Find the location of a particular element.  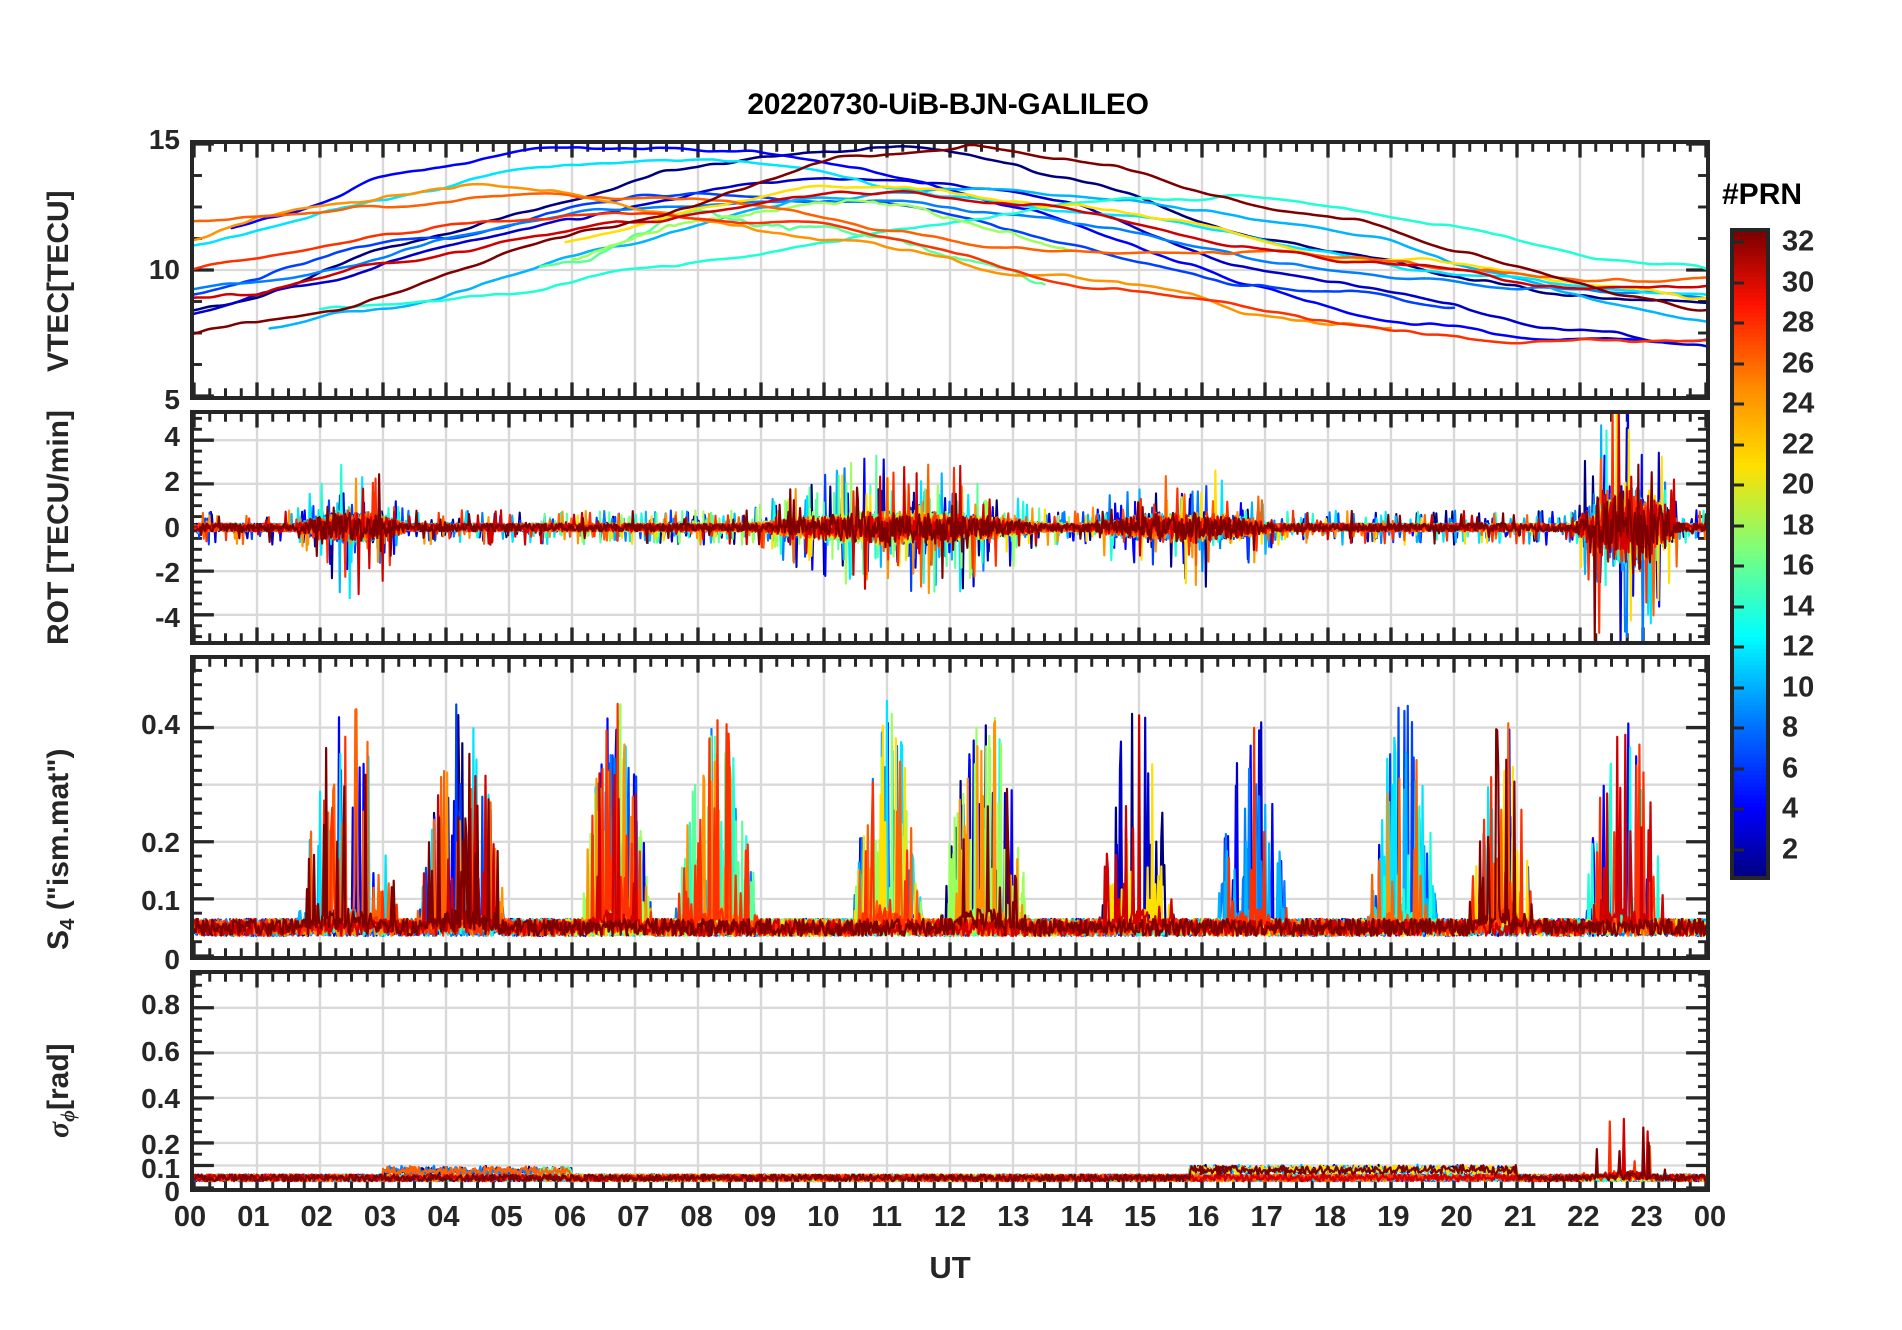

ytick-label-sigphi: 0 is located at coordinates (172, 1191).